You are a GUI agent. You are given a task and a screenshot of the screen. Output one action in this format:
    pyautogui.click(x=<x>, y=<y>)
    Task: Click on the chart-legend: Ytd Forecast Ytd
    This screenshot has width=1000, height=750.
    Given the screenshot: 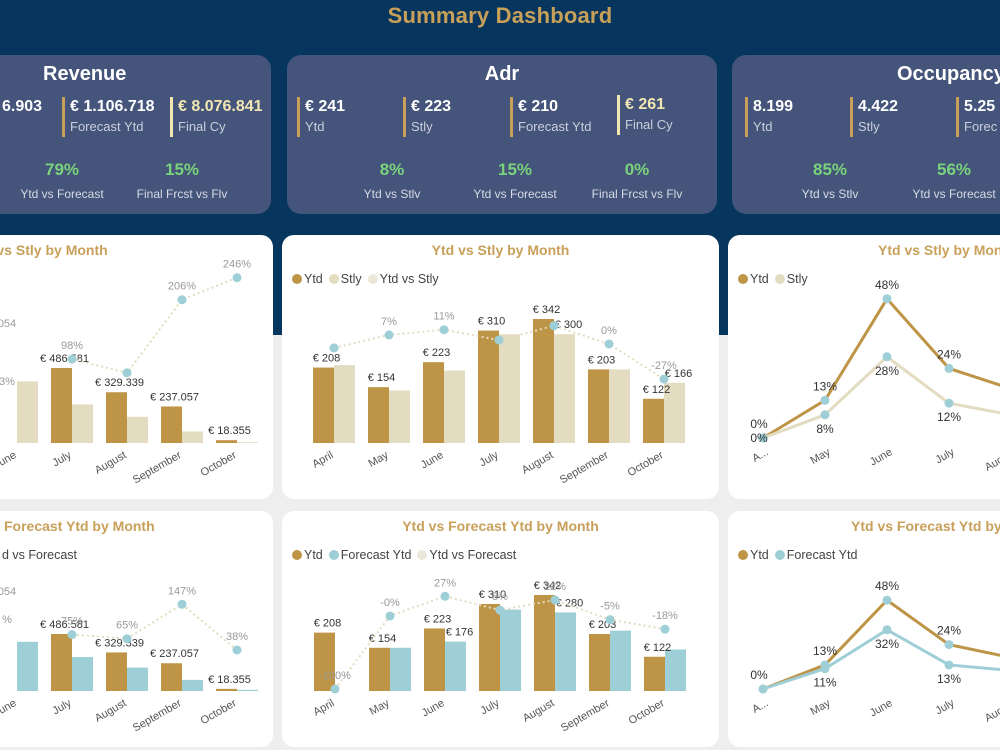 What is the action you would take?
    pyautogui.click(x=800, y=555)
    